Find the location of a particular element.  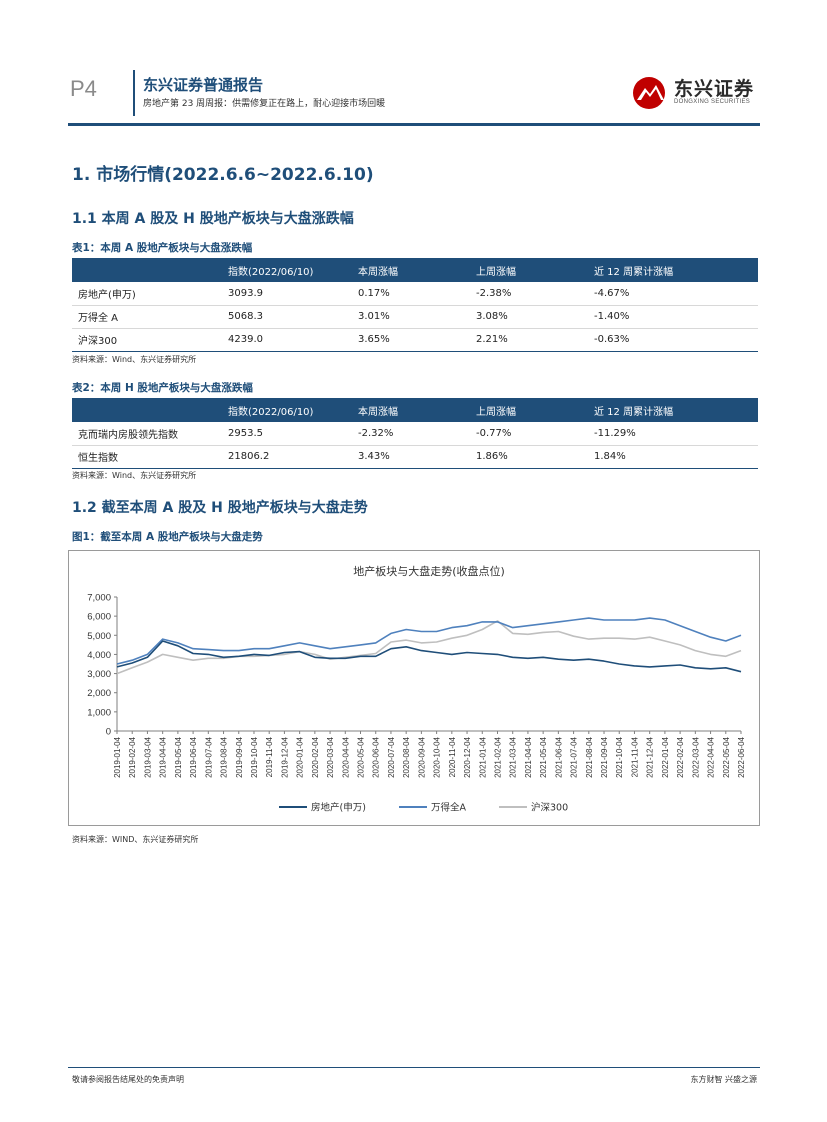

x-tick-label: 2020-12-04 is located at coordinates (467, 756).